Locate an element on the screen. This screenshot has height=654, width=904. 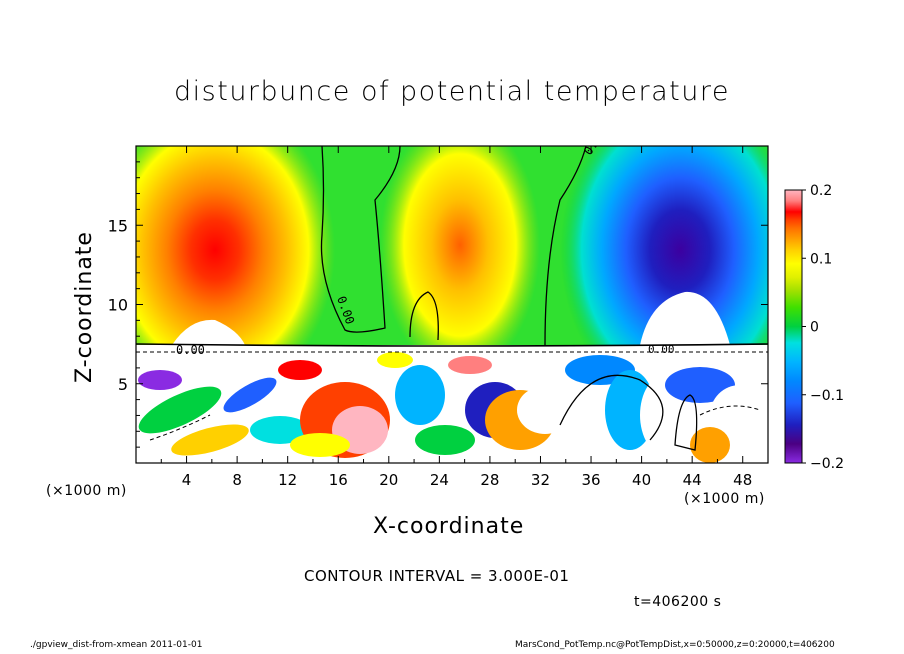
colorbar-tick-label: −0.1 is located at coordinates (827, 396).